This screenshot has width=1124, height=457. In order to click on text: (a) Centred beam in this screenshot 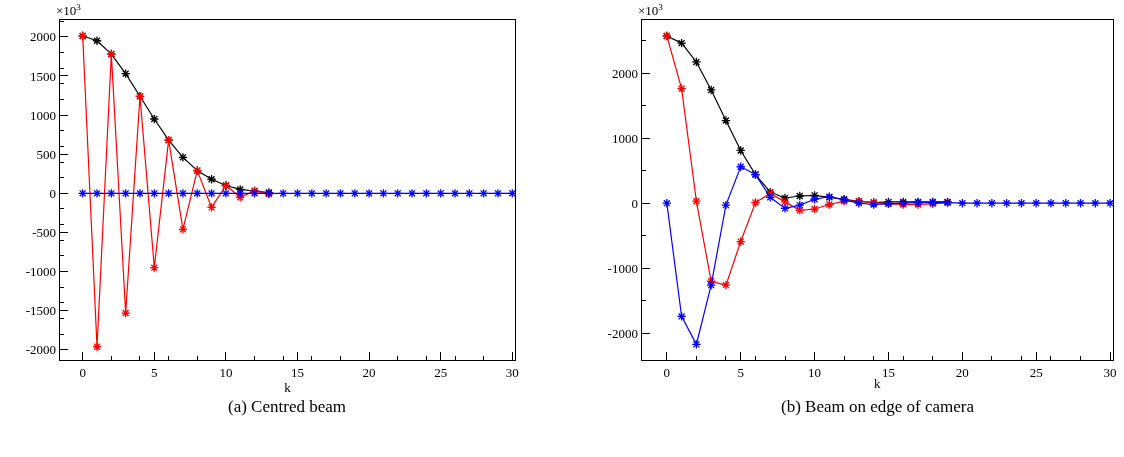, I will do `click(287, 406)`.